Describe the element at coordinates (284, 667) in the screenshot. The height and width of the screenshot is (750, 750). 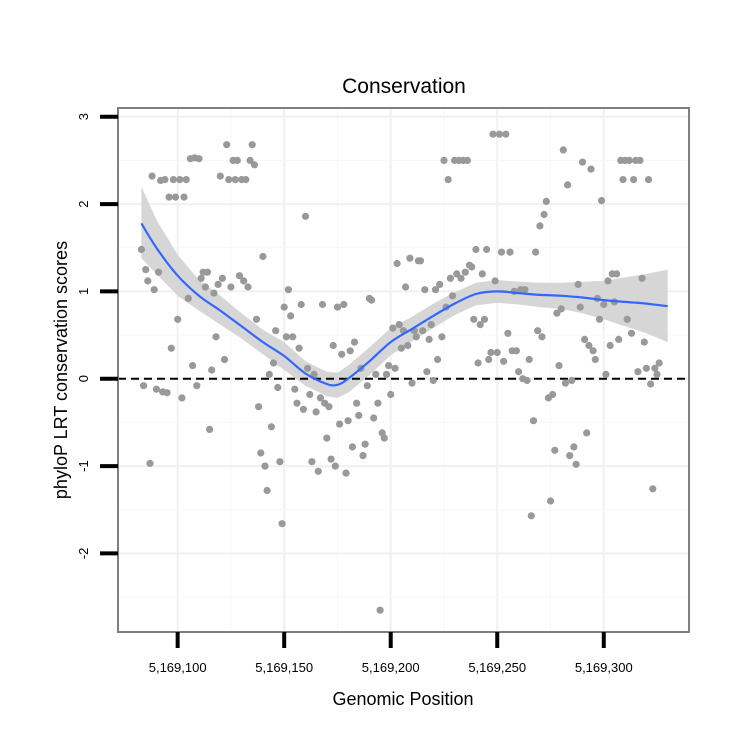
I see `x-tick-label: 5,169,150` at that location.